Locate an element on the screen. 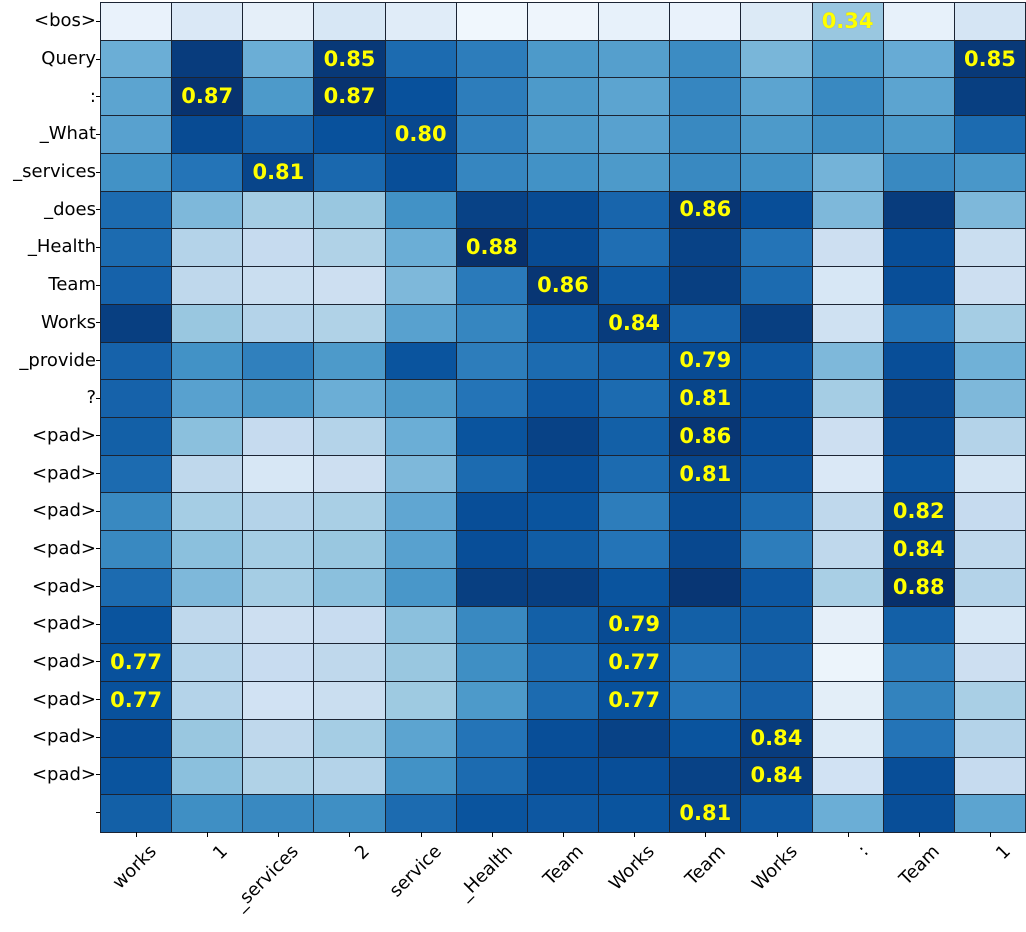 This screenshot has height=932, width=1026. row-label: _Health is located at coordinates (61, 247).